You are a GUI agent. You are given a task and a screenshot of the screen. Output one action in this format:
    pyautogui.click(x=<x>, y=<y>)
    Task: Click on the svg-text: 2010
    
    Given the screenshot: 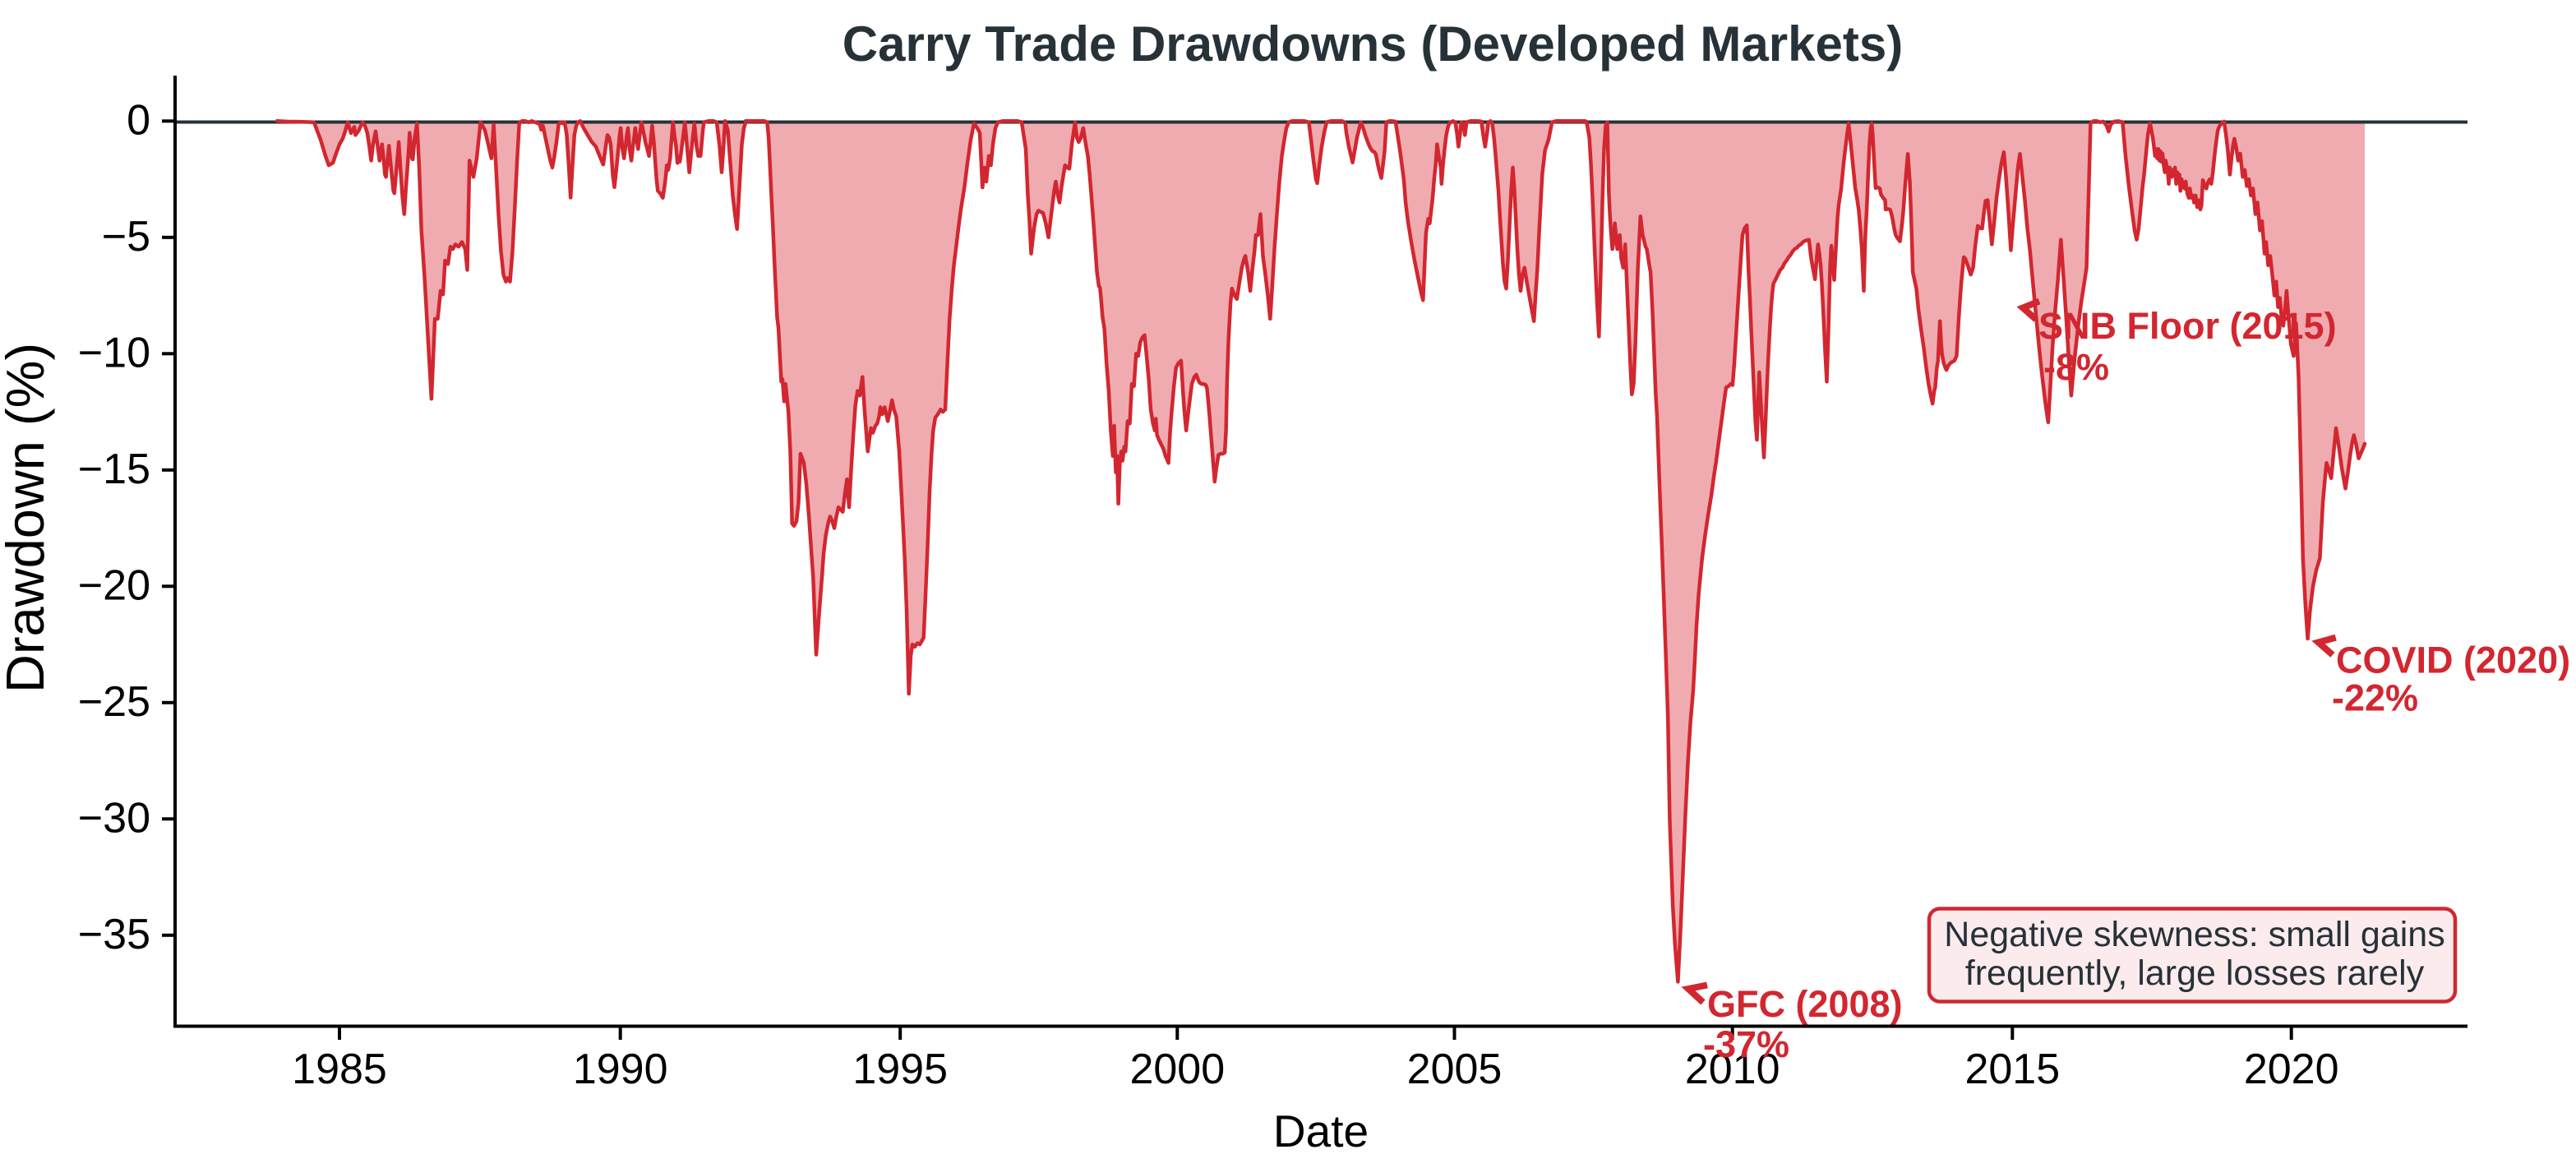 What is the action you would take?
    pyautogui.click(x=1732, y=1069)
    